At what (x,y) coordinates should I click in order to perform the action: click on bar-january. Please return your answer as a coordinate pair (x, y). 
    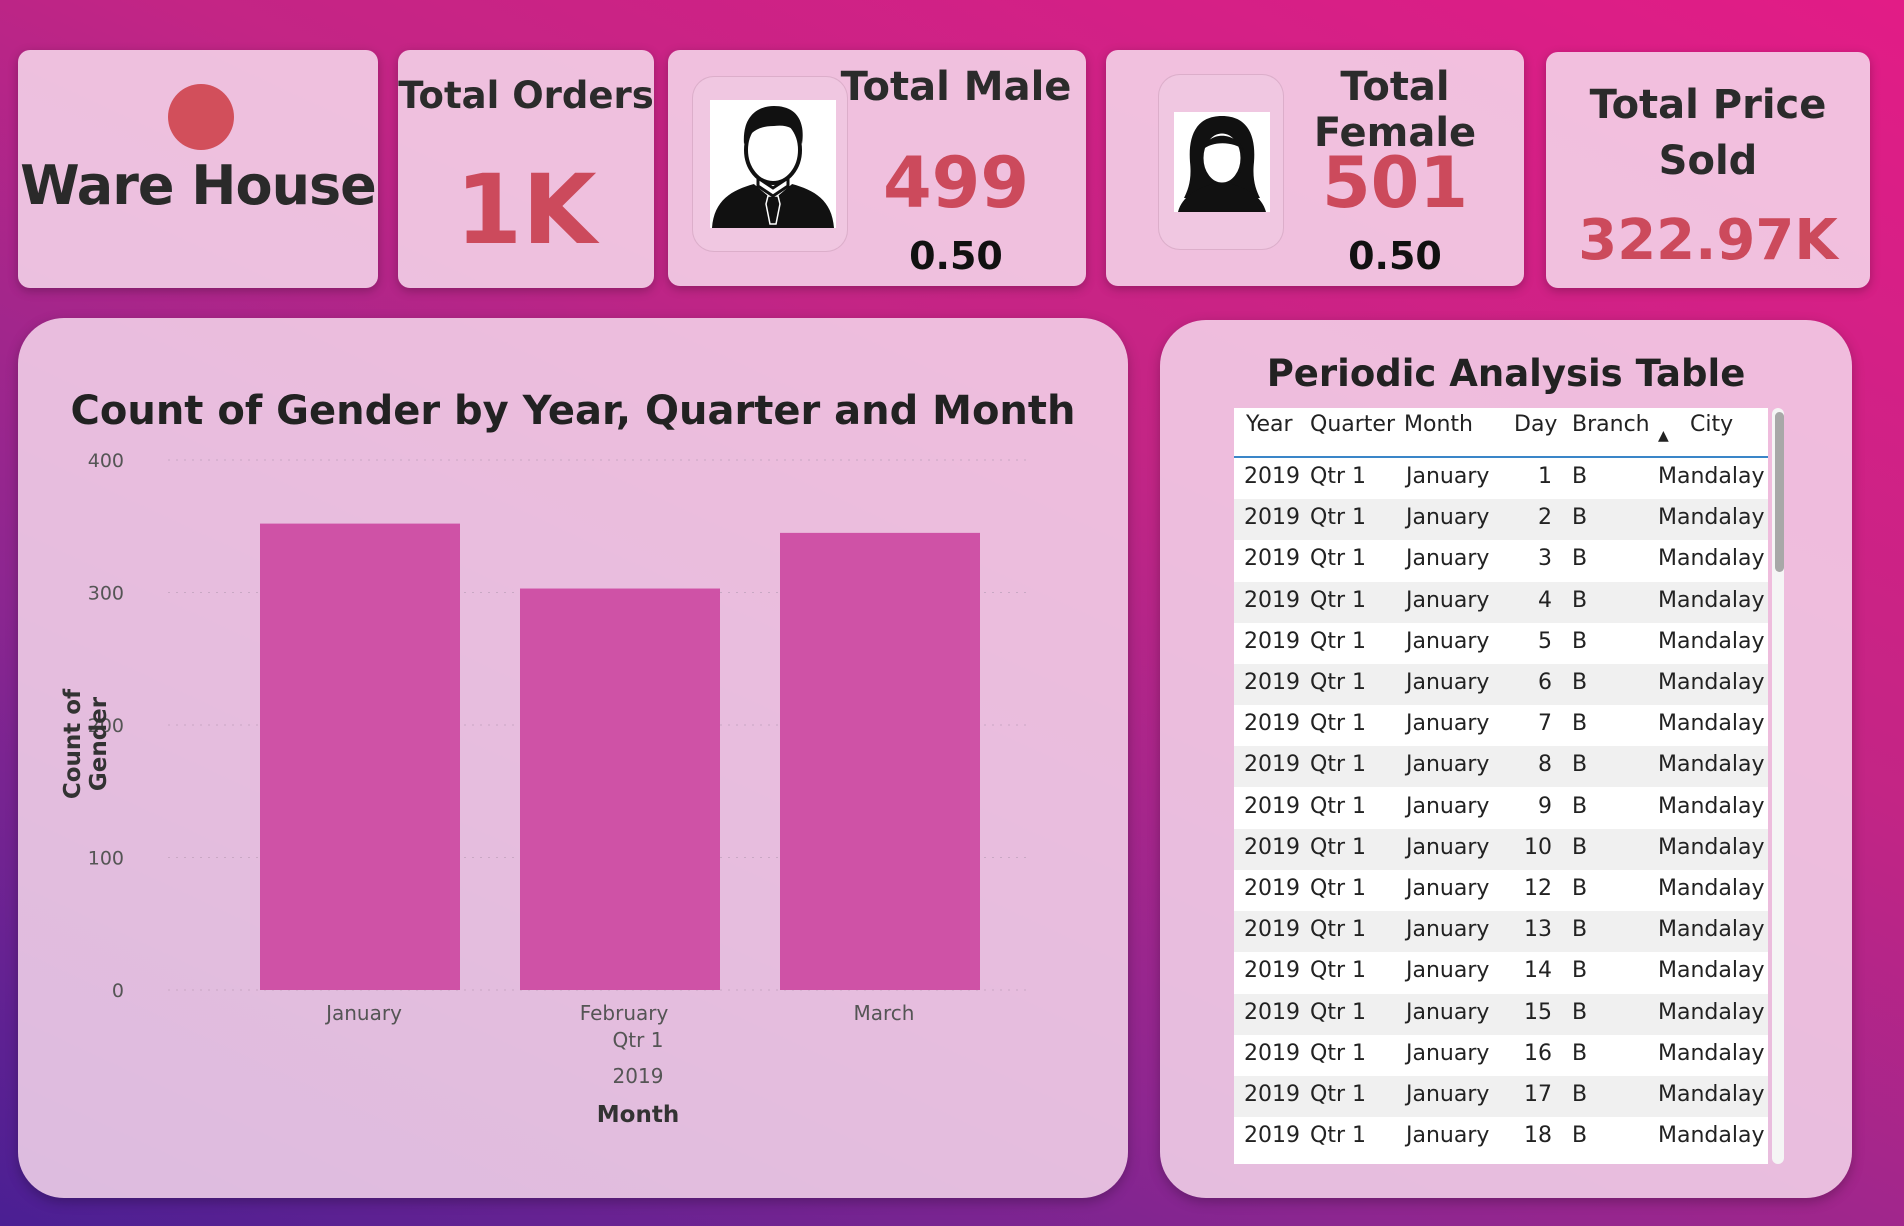
    Looking at the image, I should click on (360, 756).